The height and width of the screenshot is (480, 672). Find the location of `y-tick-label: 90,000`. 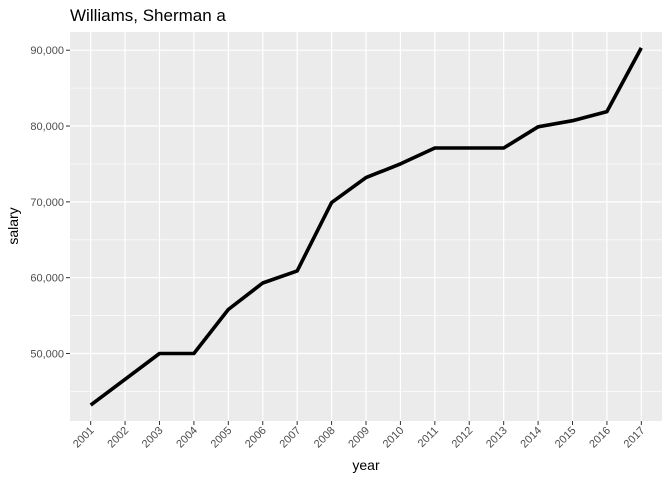

y-tick-label: 90,000 is located at coordinates (47, 51).